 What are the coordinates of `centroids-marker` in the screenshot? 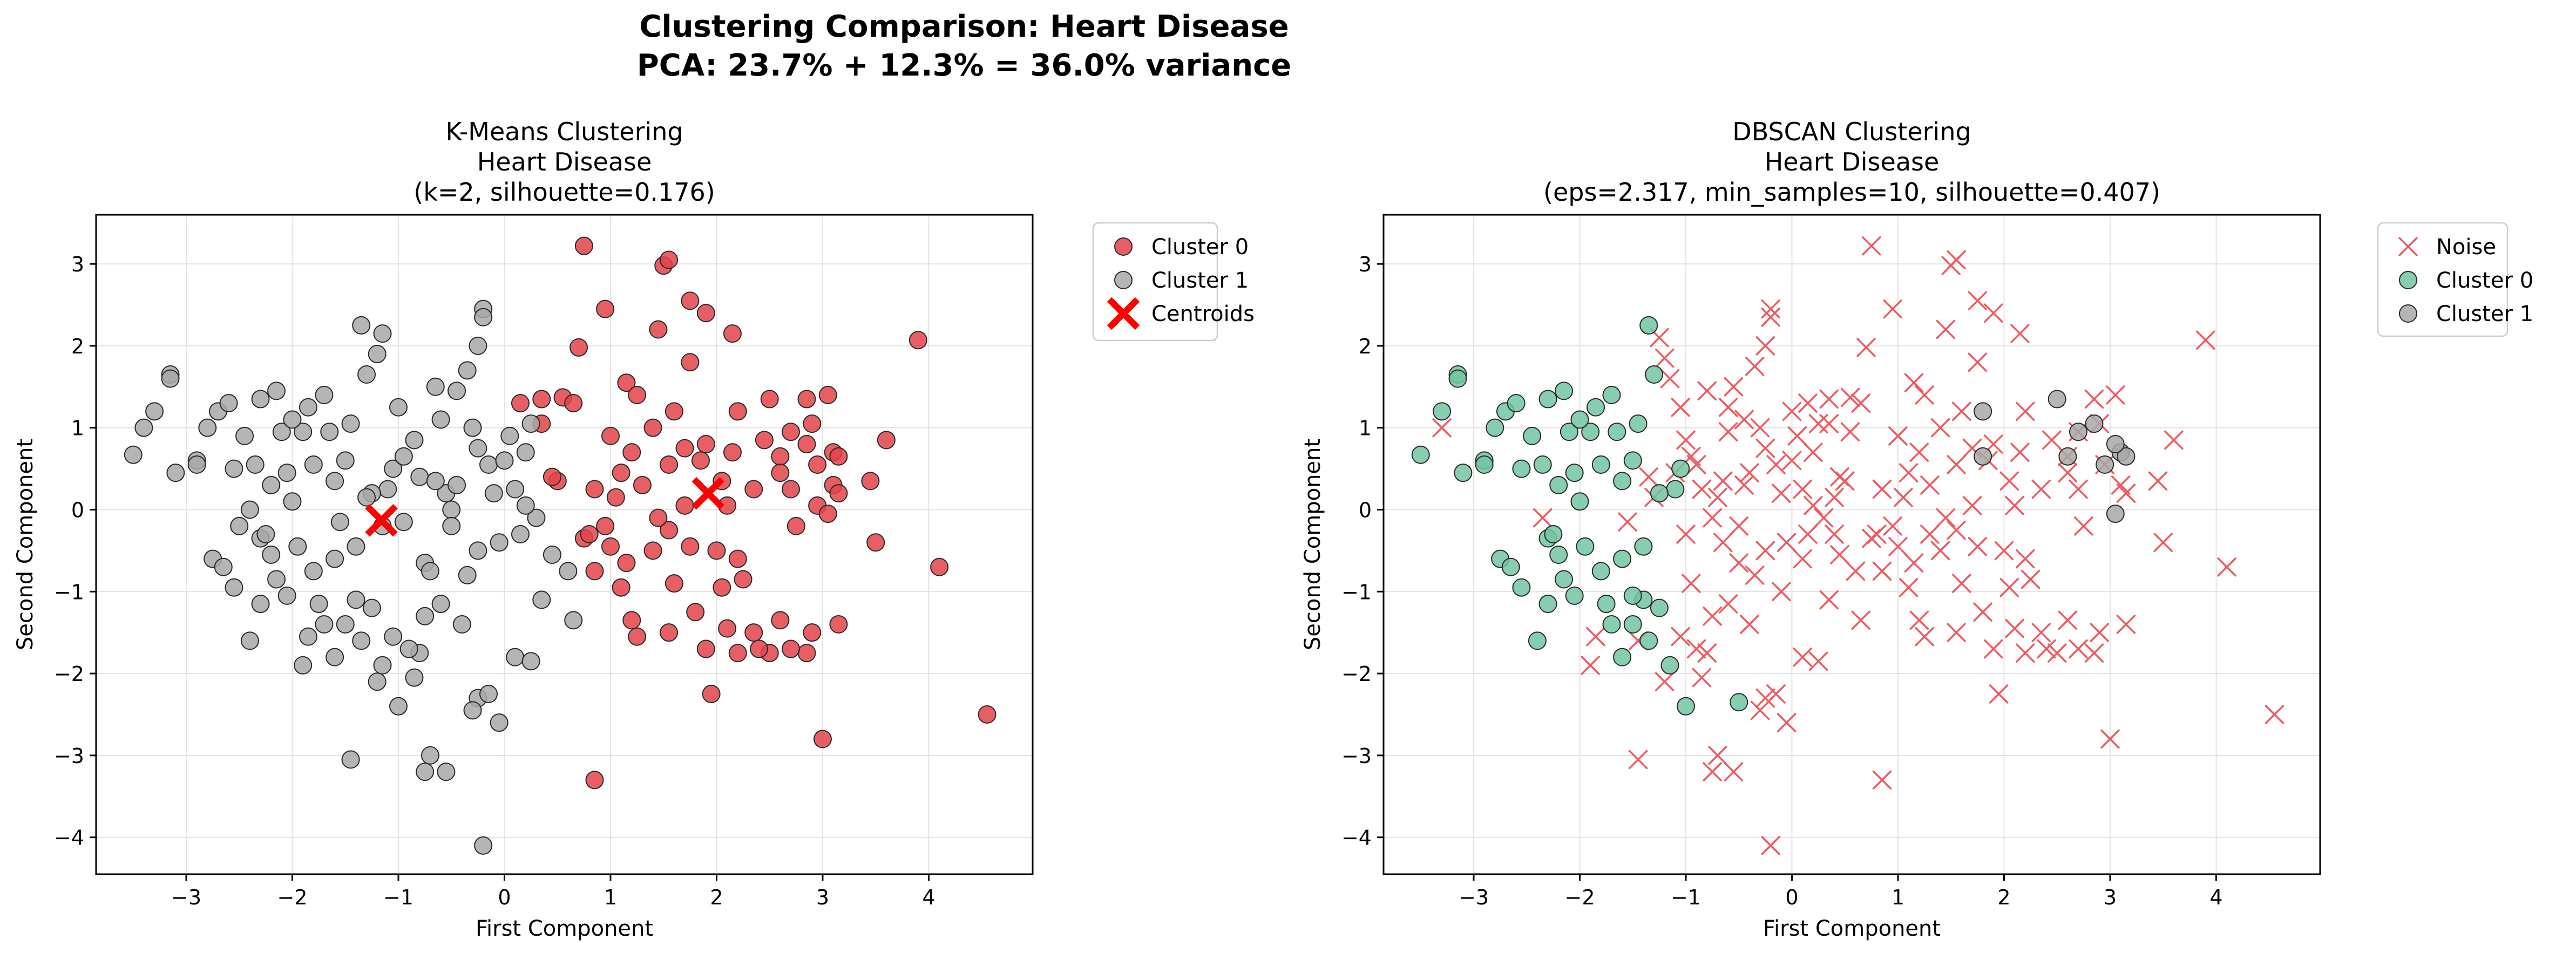 It's located at (708, 493).